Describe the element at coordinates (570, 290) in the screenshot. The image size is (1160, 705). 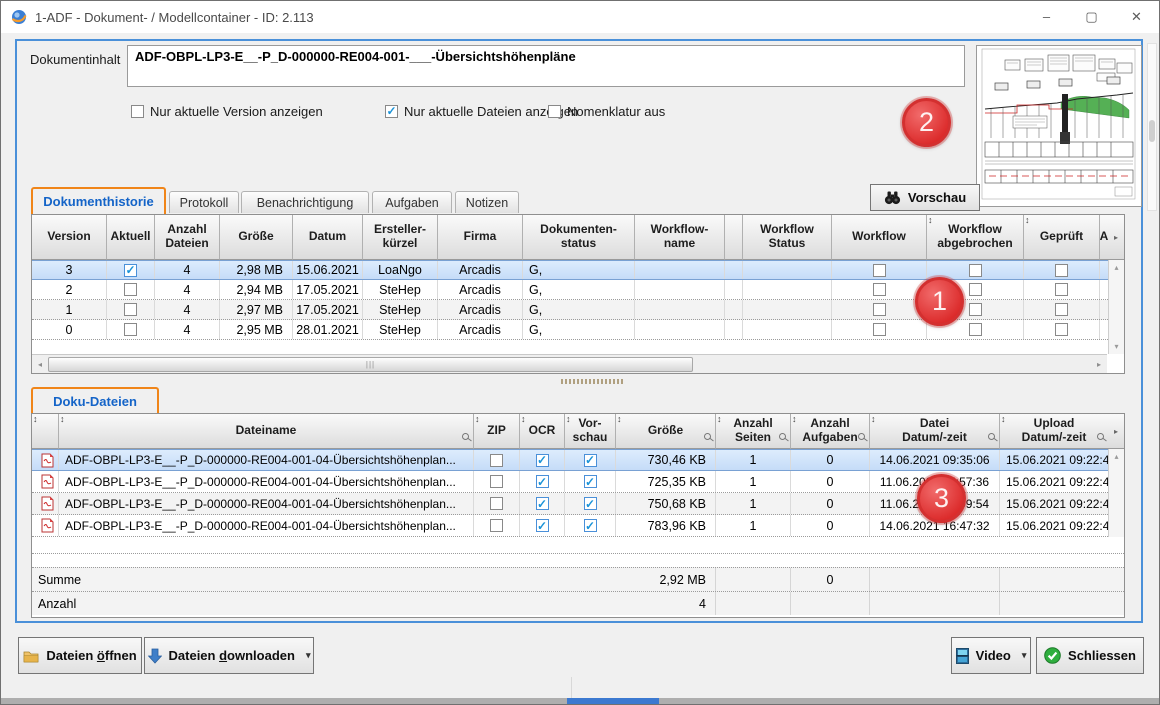
I see `history-row-2: 2 4 2,94 MB 17.05.2021 SteHep Arcadis G,` at that location.